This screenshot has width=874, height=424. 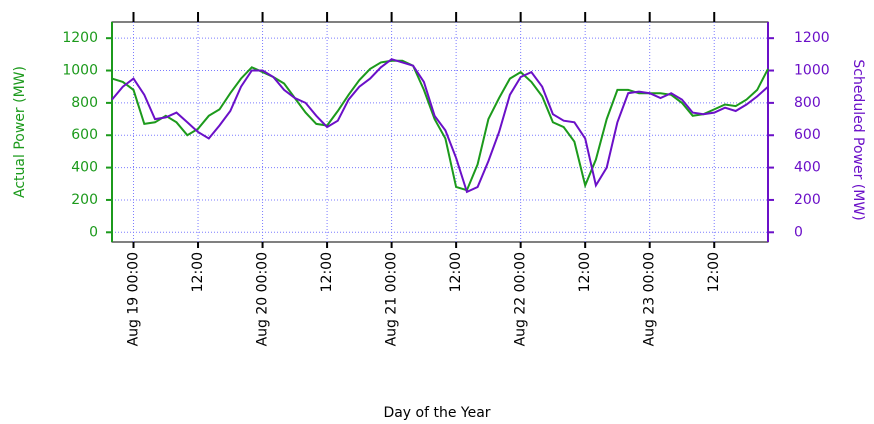 What do you see at coordinates (807, 135) in the screenshot?
I see `y2-tick-label: 600` at bounding box center [807, 135].